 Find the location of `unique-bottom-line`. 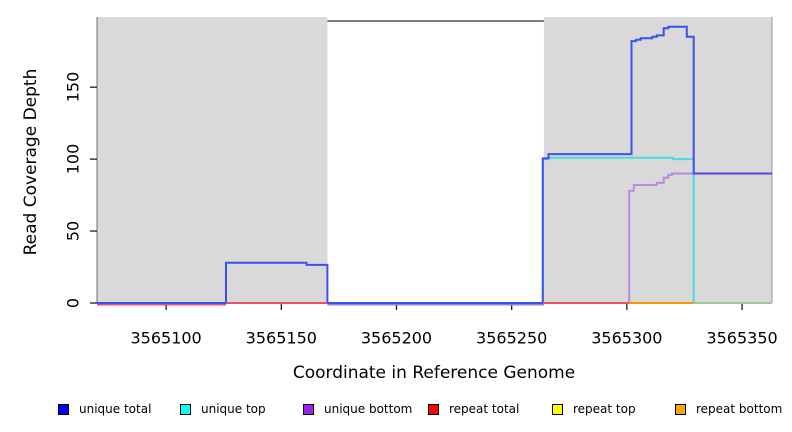

unique-bottom-line is located at coordinates (700, 237).